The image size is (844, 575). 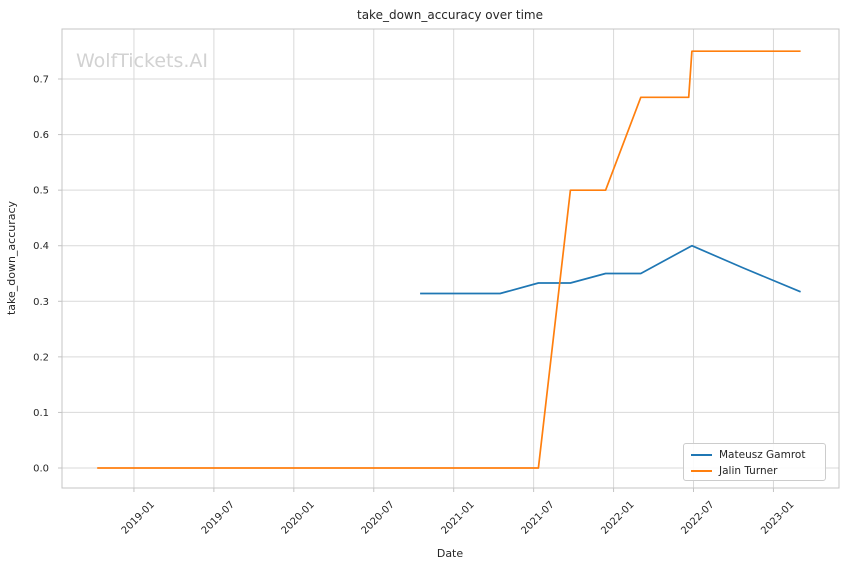 I want to click on legend-item-jalin-turner: Jalin Turner, so click(x=754, y=471).